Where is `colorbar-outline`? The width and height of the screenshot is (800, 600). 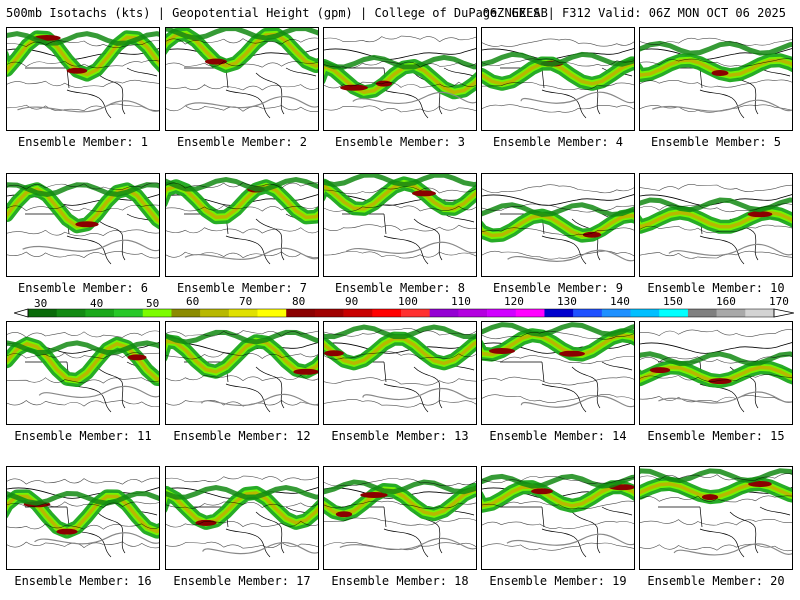
colorbar-outline is located at coordinates (401, 313).